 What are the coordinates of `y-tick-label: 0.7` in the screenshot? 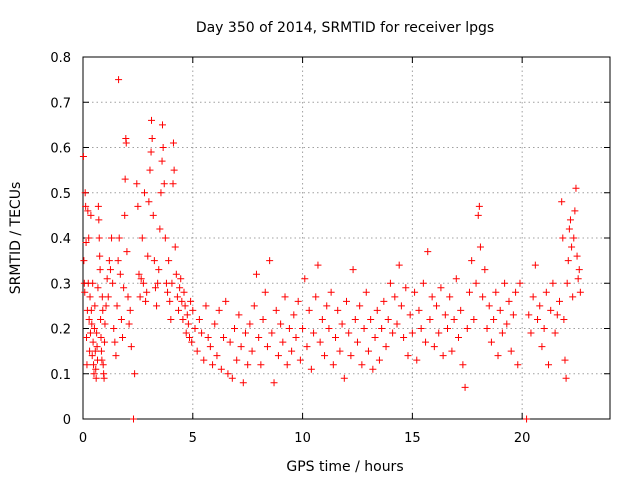 It's located at (60, 103).